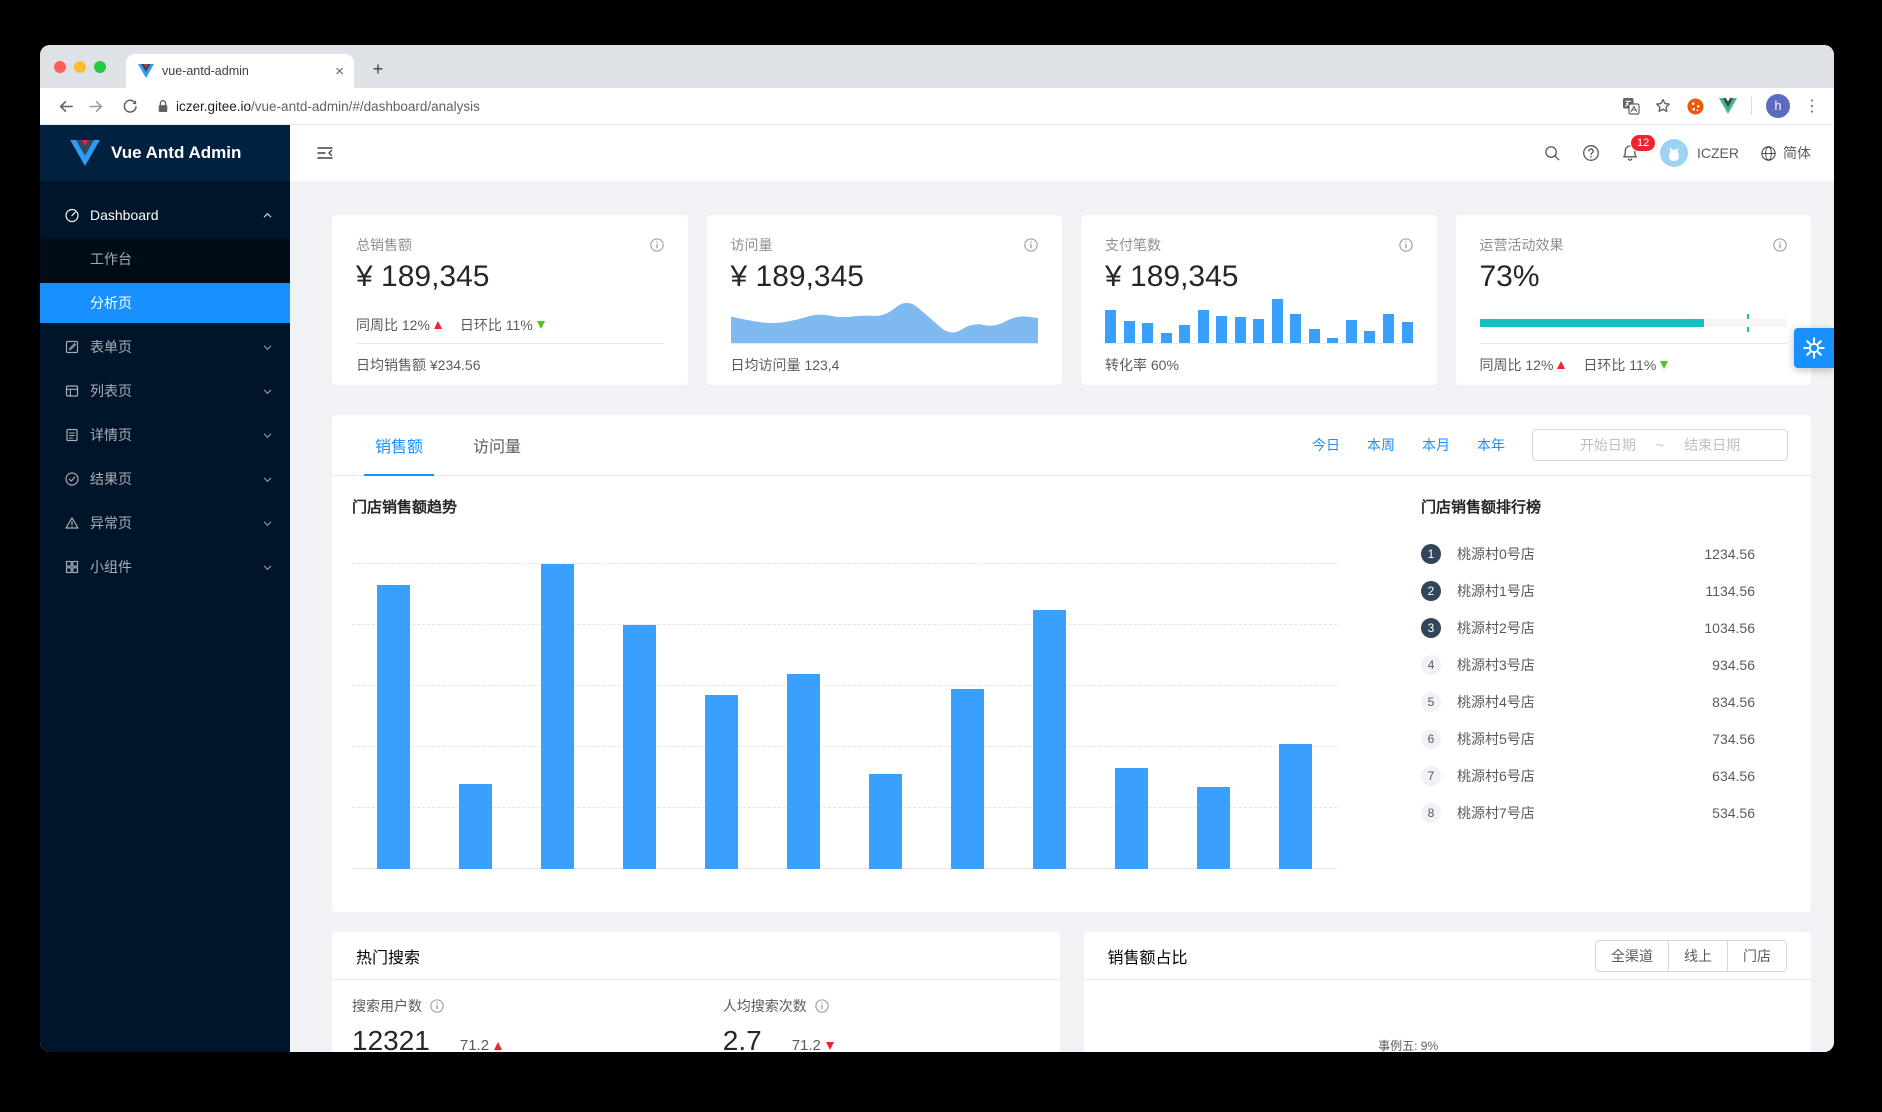 Image resolution: width=1882 pixels, height=1112 pixels. What do you see at coordinates (1552, 153) in the screenshot?
I see `search-icon` at bounding box center [1552, 153].